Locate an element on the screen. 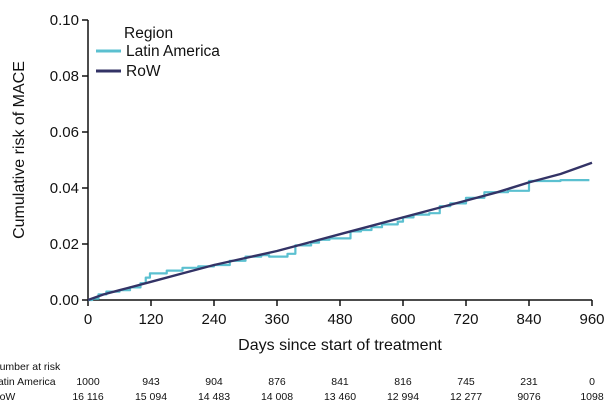  y-tick-label: 0.02 is located at coordinates (64, 244).